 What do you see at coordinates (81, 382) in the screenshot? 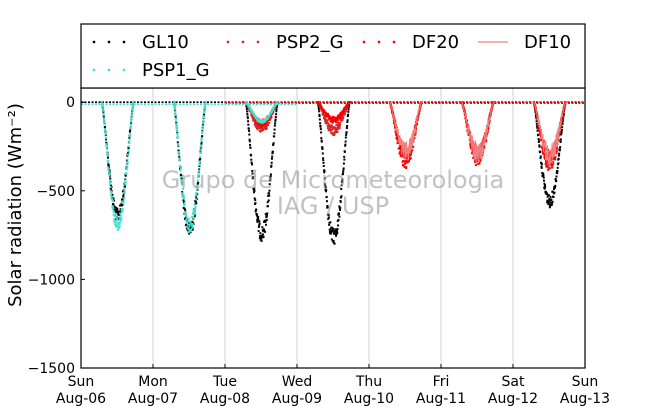
I see `x-tick-label-day: Sun` at bounding box center [81, 382].